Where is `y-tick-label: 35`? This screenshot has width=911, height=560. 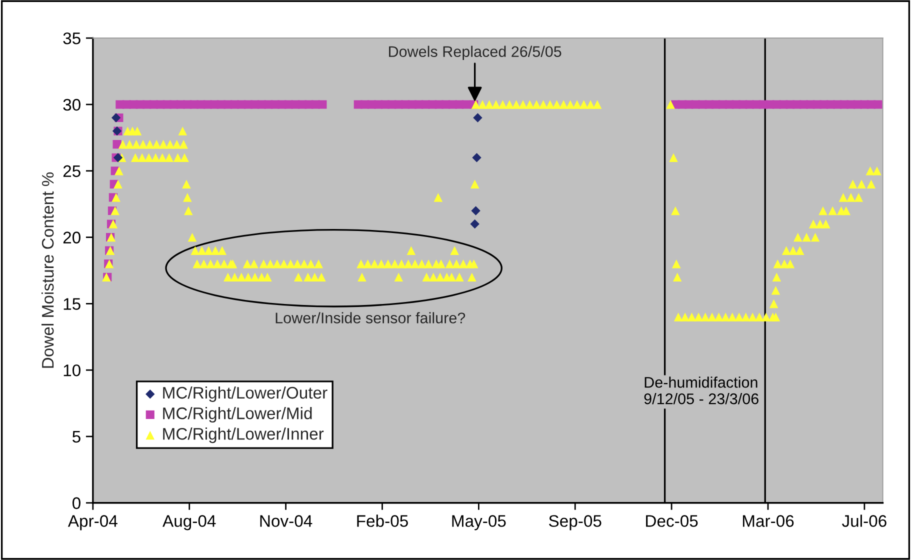 y-tick-label: 35 is located at coordinates (71, 38).